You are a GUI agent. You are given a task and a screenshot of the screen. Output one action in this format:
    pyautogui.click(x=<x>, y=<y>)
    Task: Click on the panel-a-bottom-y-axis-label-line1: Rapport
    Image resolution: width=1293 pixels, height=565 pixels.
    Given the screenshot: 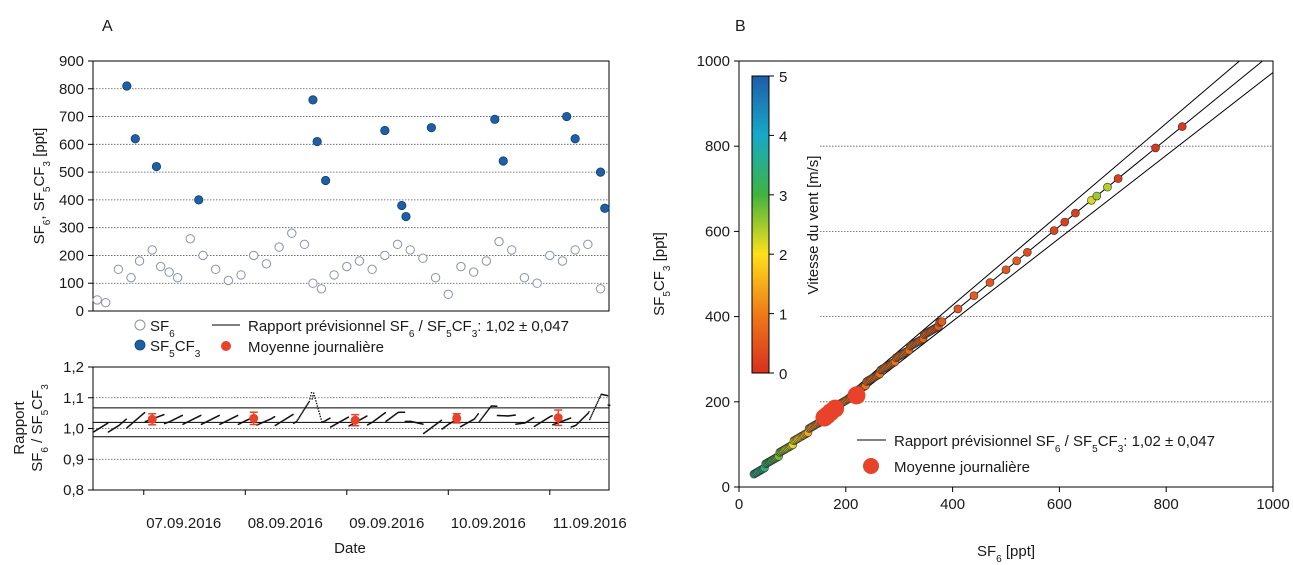 What is the action you would take?
    pyautogui.click(x=19, y=427)
    